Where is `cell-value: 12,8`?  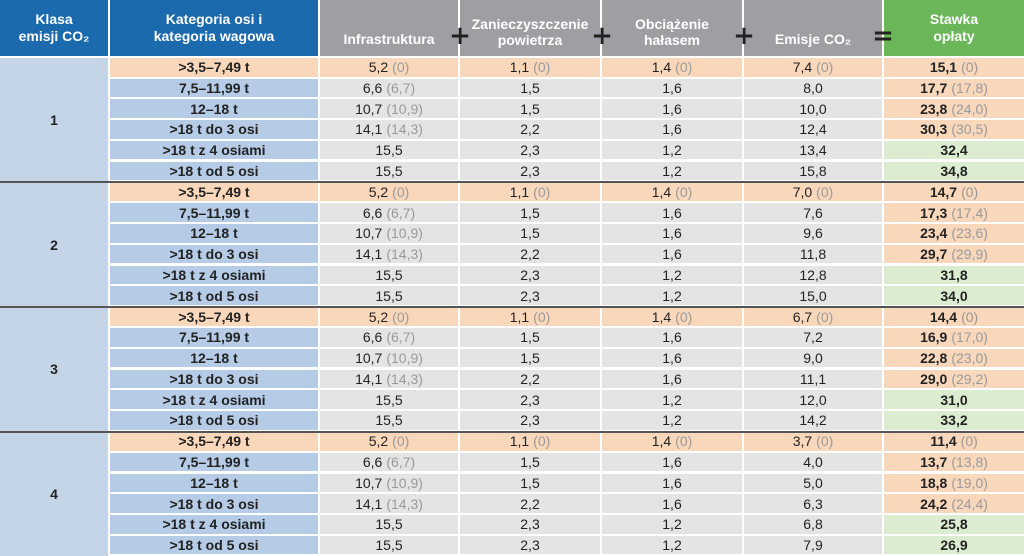 cell-value: 12,8 is located at coordinates (813, 274).